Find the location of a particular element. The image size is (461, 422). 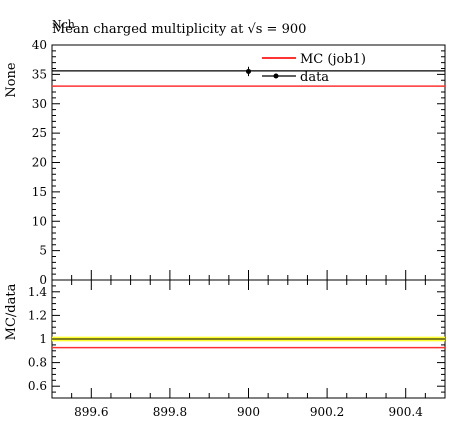

chart-title: Mean charged multiplicity at √s = 900 is located at coordinates (179, 29).